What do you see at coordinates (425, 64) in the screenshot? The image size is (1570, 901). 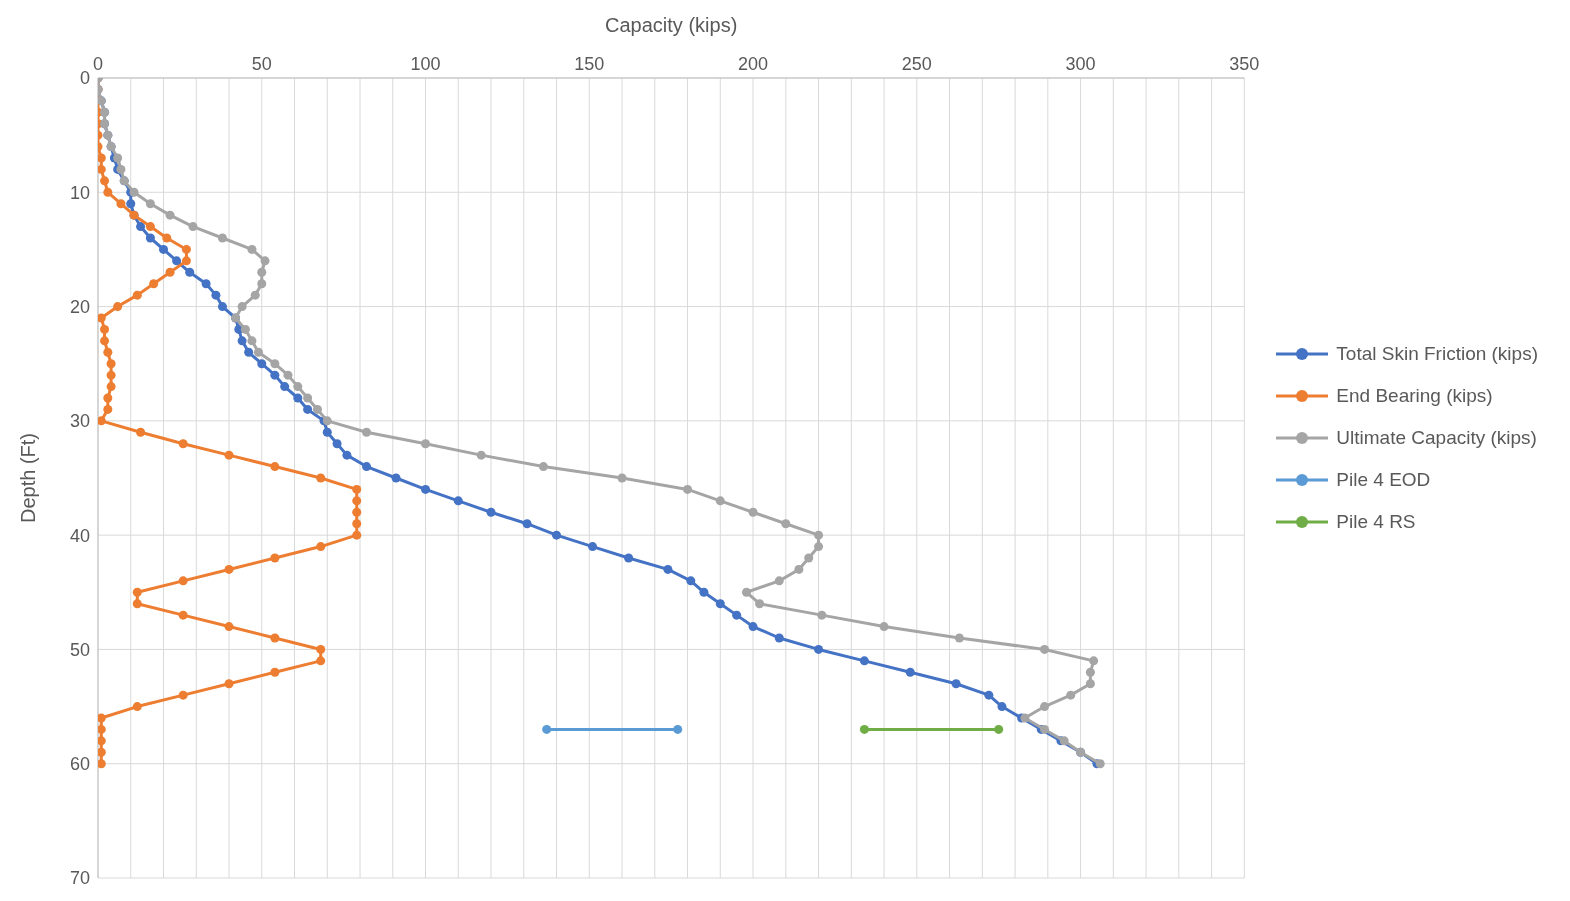 I see `x-tick-label: 100` at bounding box center [425, 64].